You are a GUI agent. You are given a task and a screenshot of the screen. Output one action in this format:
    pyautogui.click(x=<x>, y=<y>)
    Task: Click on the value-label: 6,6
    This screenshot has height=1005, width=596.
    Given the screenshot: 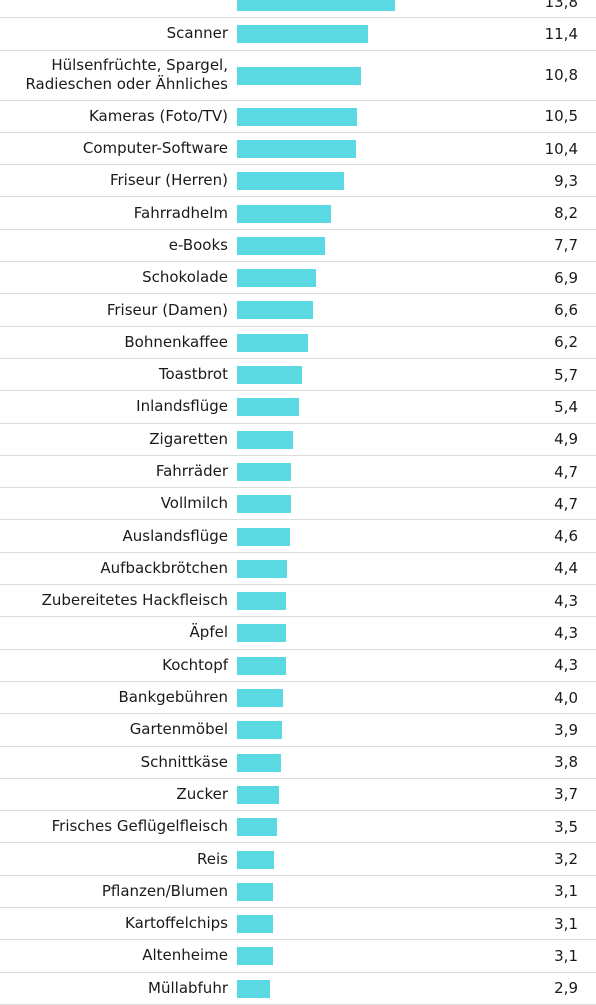 What is the action you would take?
    pyautogui.click(x=566, y=310)
    